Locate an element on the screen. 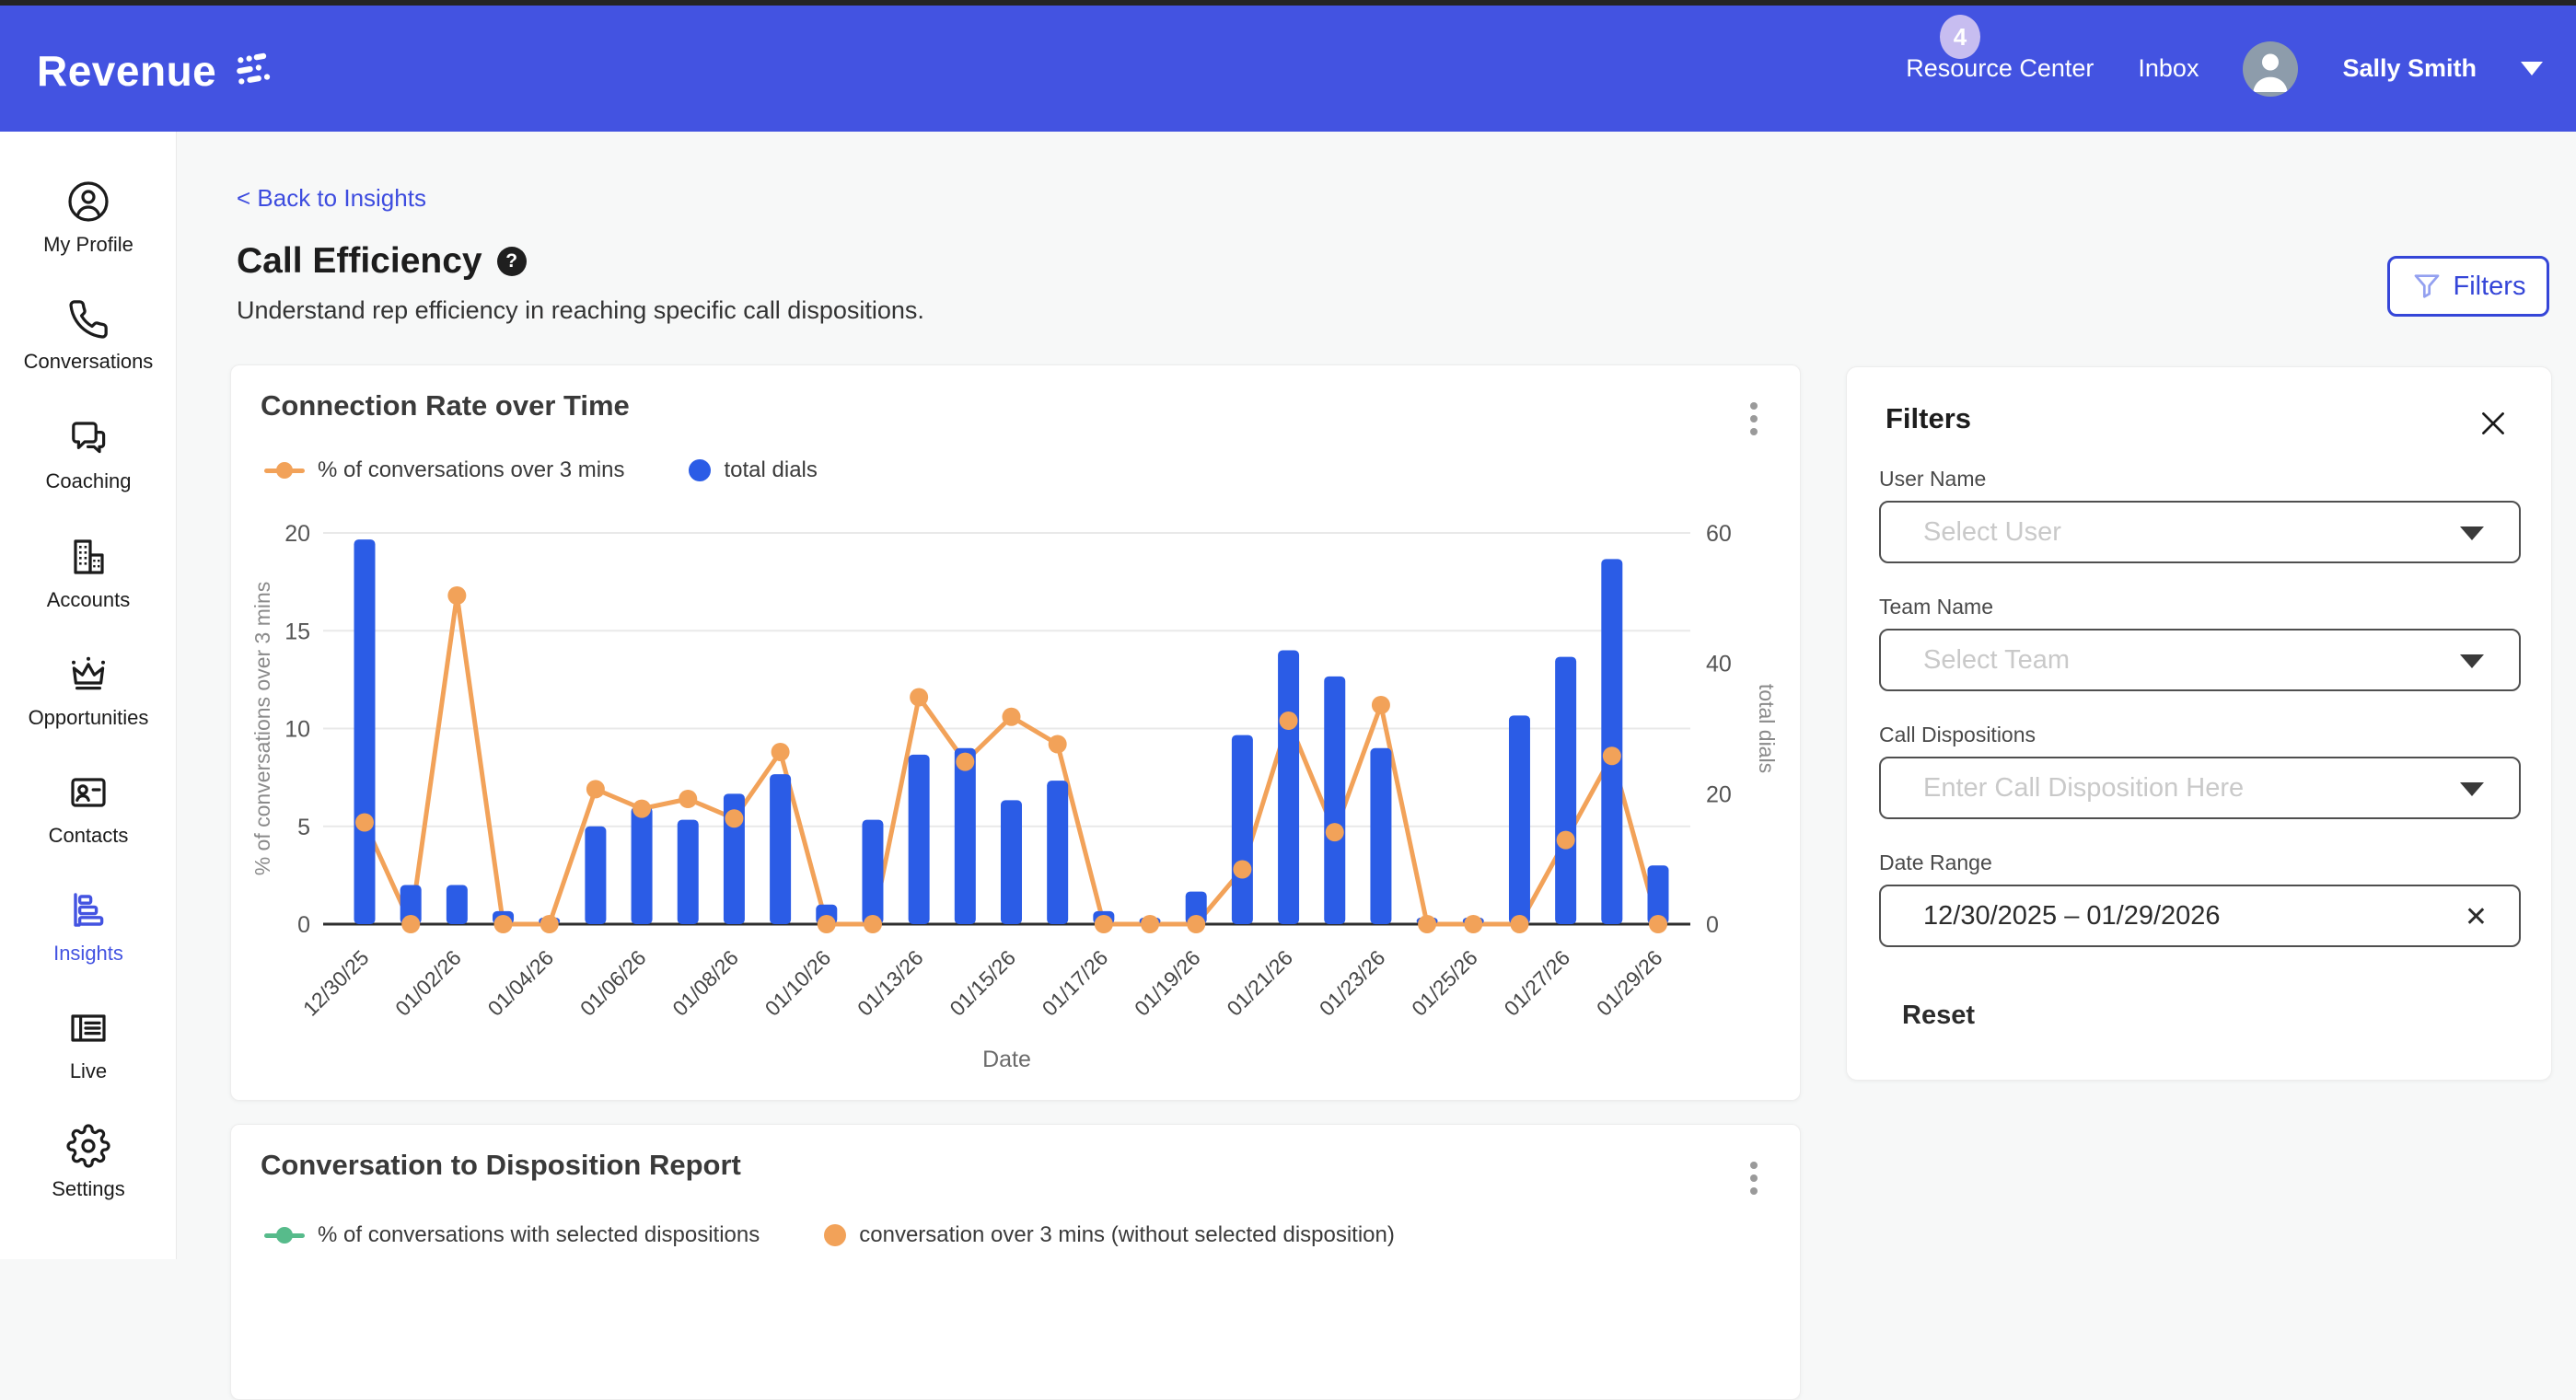 This screenshot has height=1400, width=2576. svg-text: 12/30/25 is located at coordinates (336, 983).